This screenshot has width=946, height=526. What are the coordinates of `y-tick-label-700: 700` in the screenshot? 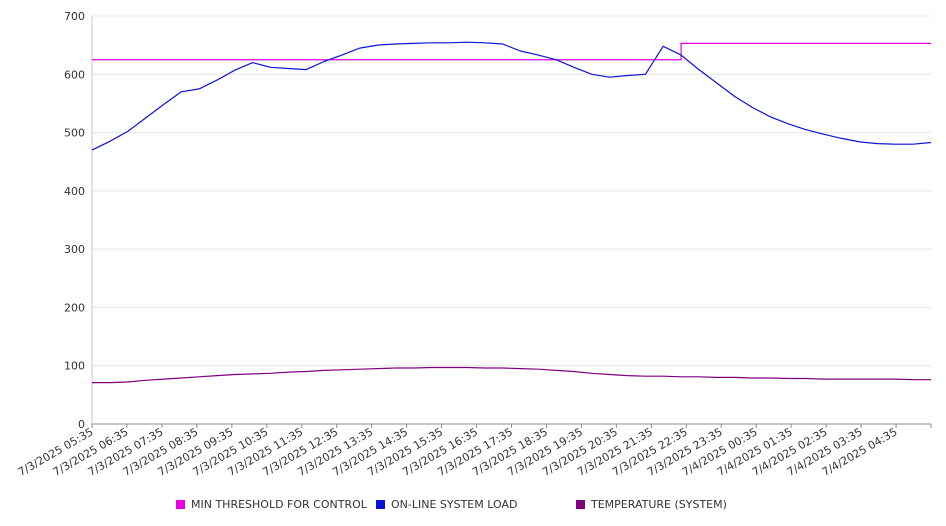 It's located at (74, 16).